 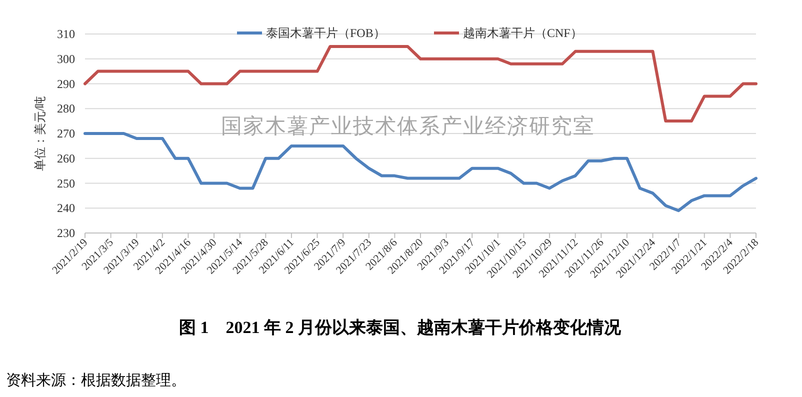 I want to click on y-tick-label: 260, so click(x=66, y=158).